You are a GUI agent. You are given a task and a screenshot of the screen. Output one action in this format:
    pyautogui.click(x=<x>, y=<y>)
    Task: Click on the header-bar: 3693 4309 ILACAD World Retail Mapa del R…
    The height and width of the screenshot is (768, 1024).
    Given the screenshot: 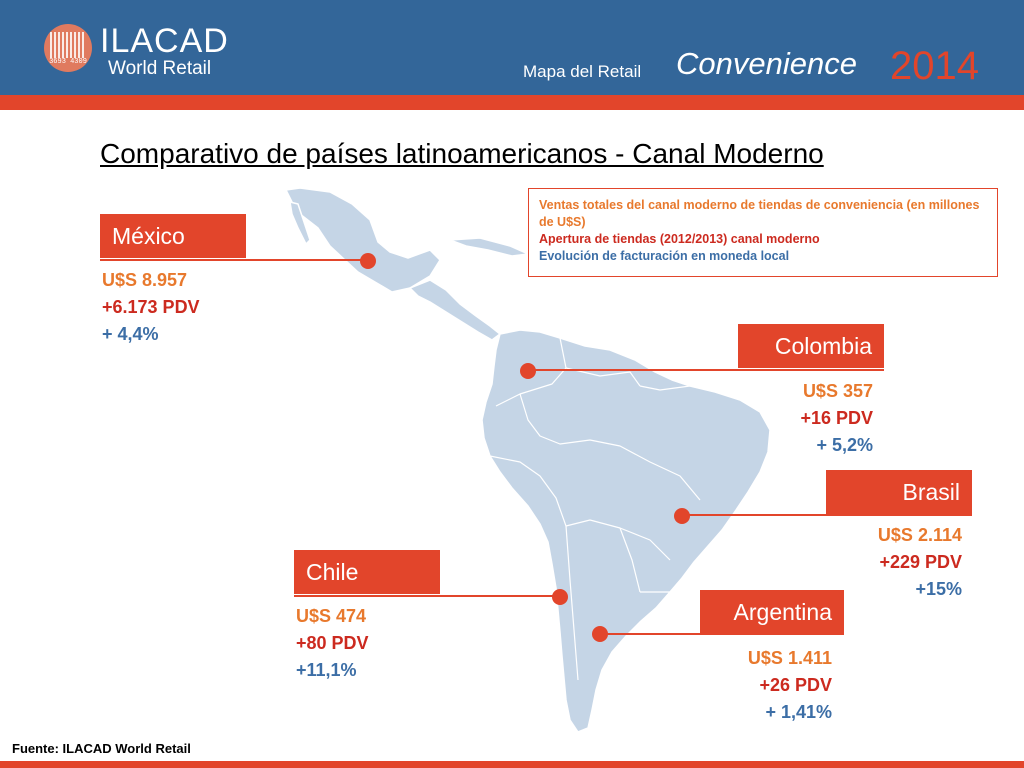 What is the action you would take?
    pyautogui.click(x=512, y=47)
    